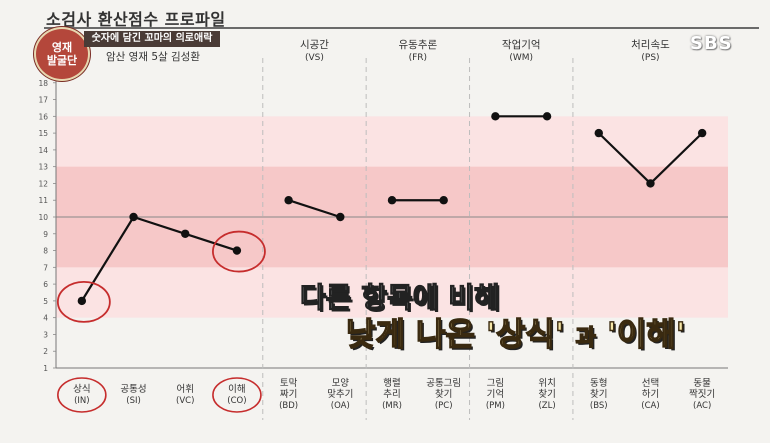  What do you see at coordinates (646, 333) in the screenshot?
I see `caption-line2-part3: '이해'` at bounding box center [646, 333].